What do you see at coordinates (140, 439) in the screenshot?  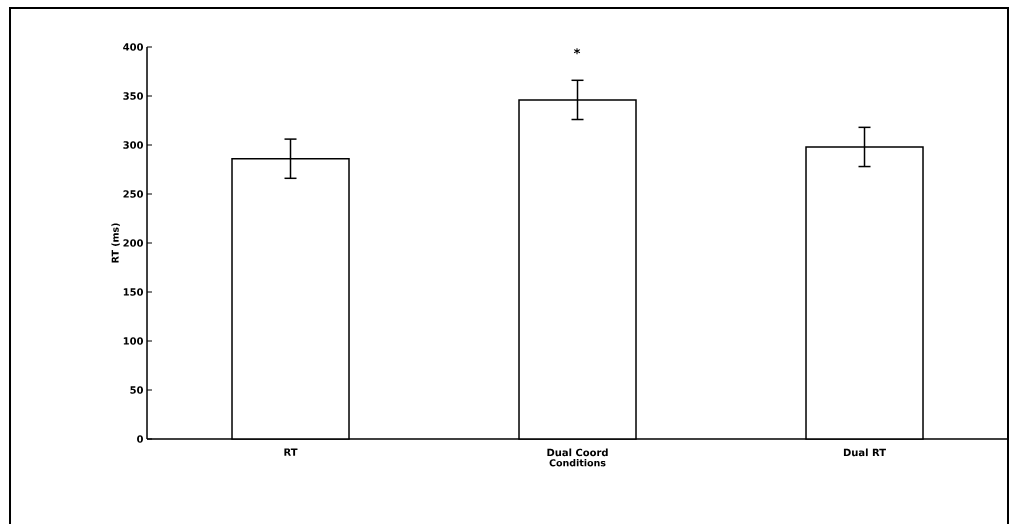 I see `y-tick-label: 0` at bounding box center [140, 439].